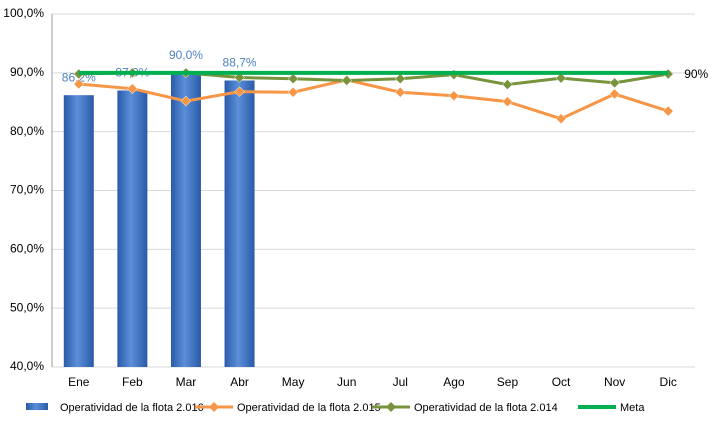  I want to click on x-tick-label: Jul, so click(400, 382).